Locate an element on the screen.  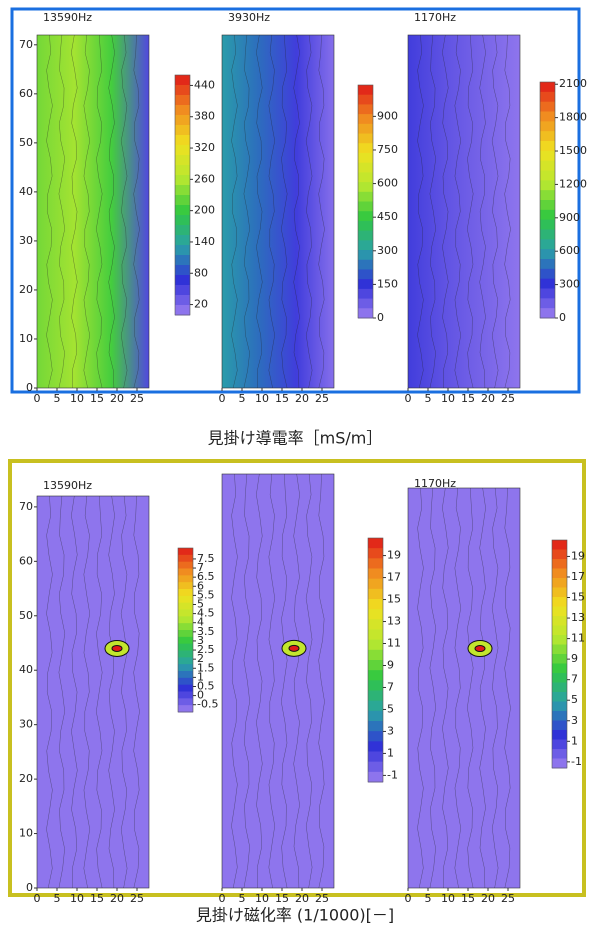
colorbar-label: 440 is located at coordinates (204, 84).